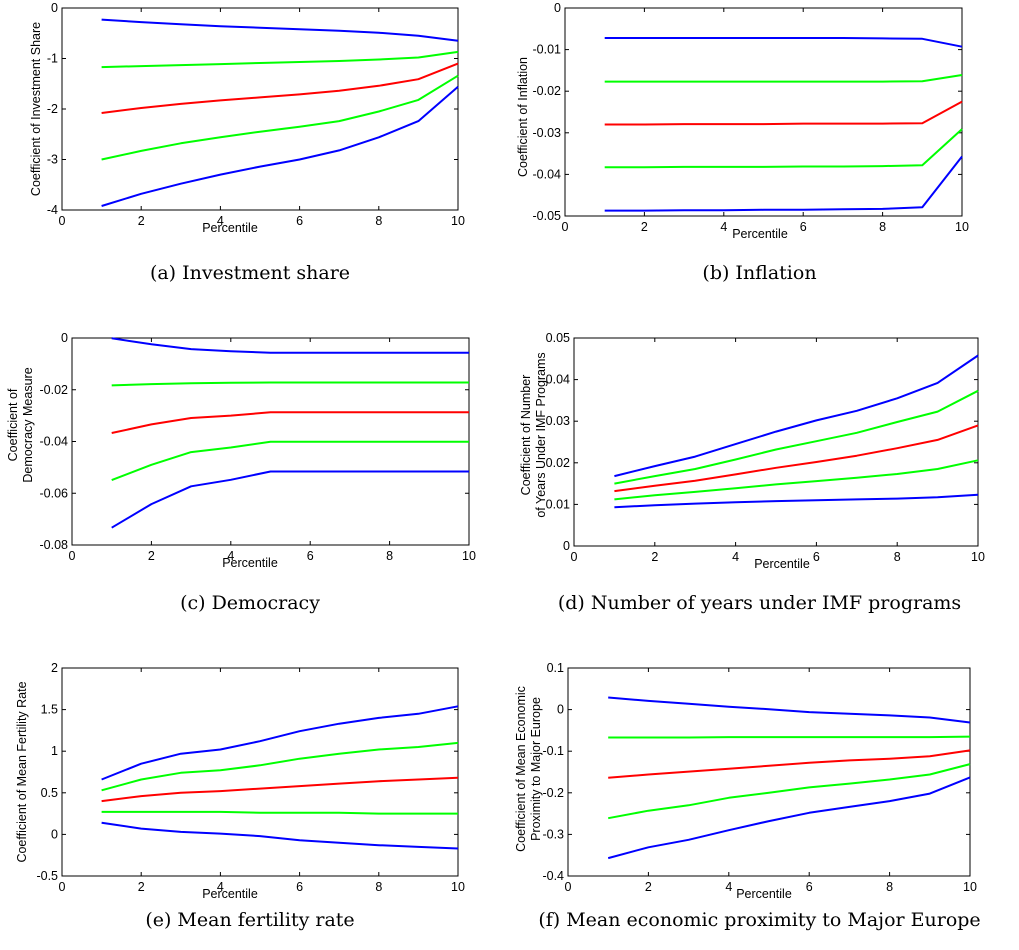 This screenshot has height=950, width=1019. What do you see at coordinates (54, 545) in the screenshot?
I see `y-tick-label: -0.08` at bounding box center [54, 545].